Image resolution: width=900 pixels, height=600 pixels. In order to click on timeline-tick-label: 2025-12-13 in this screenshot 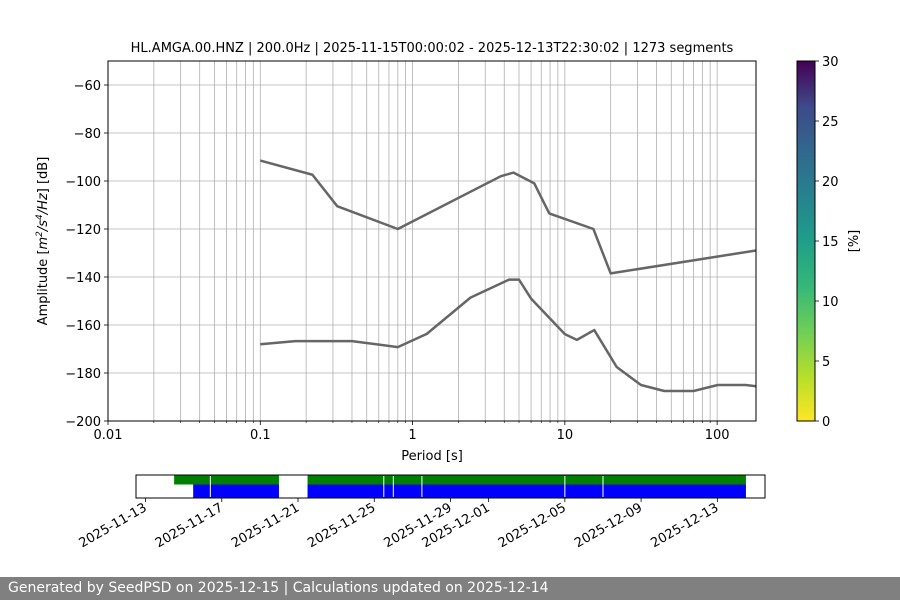, I will do `click(684, 525)`.